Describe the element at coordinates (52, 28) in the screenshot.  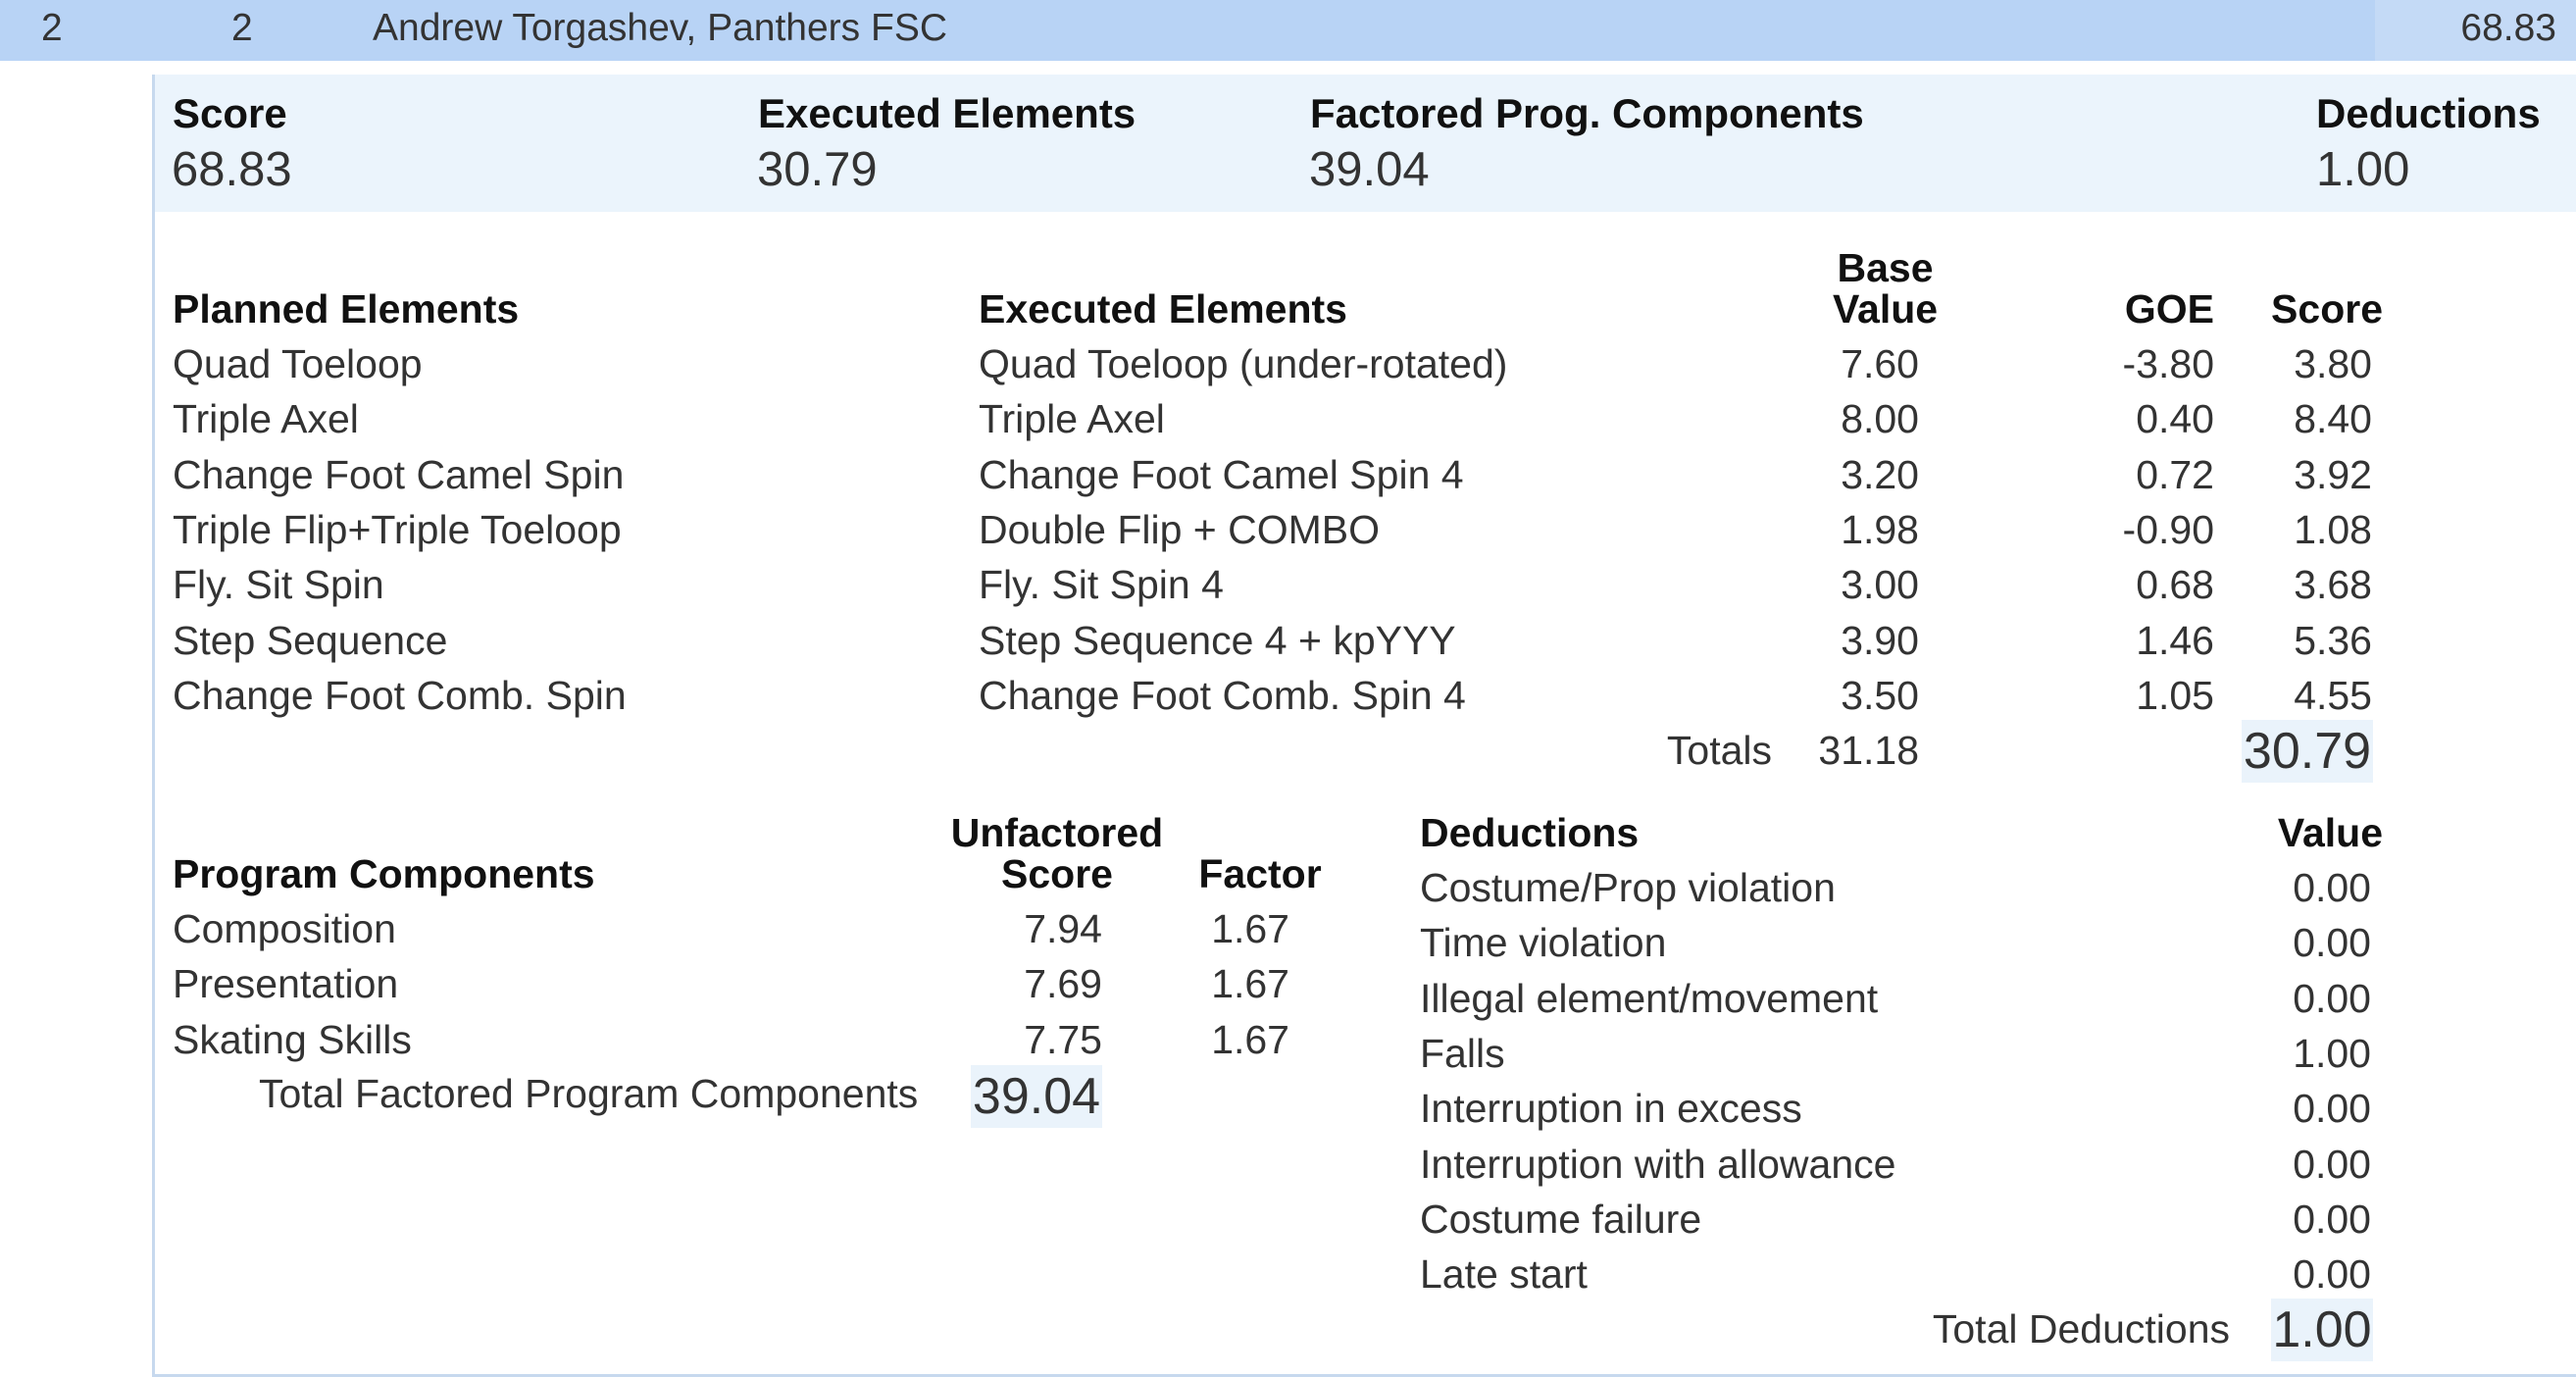
I see `rank: 2` at that location.